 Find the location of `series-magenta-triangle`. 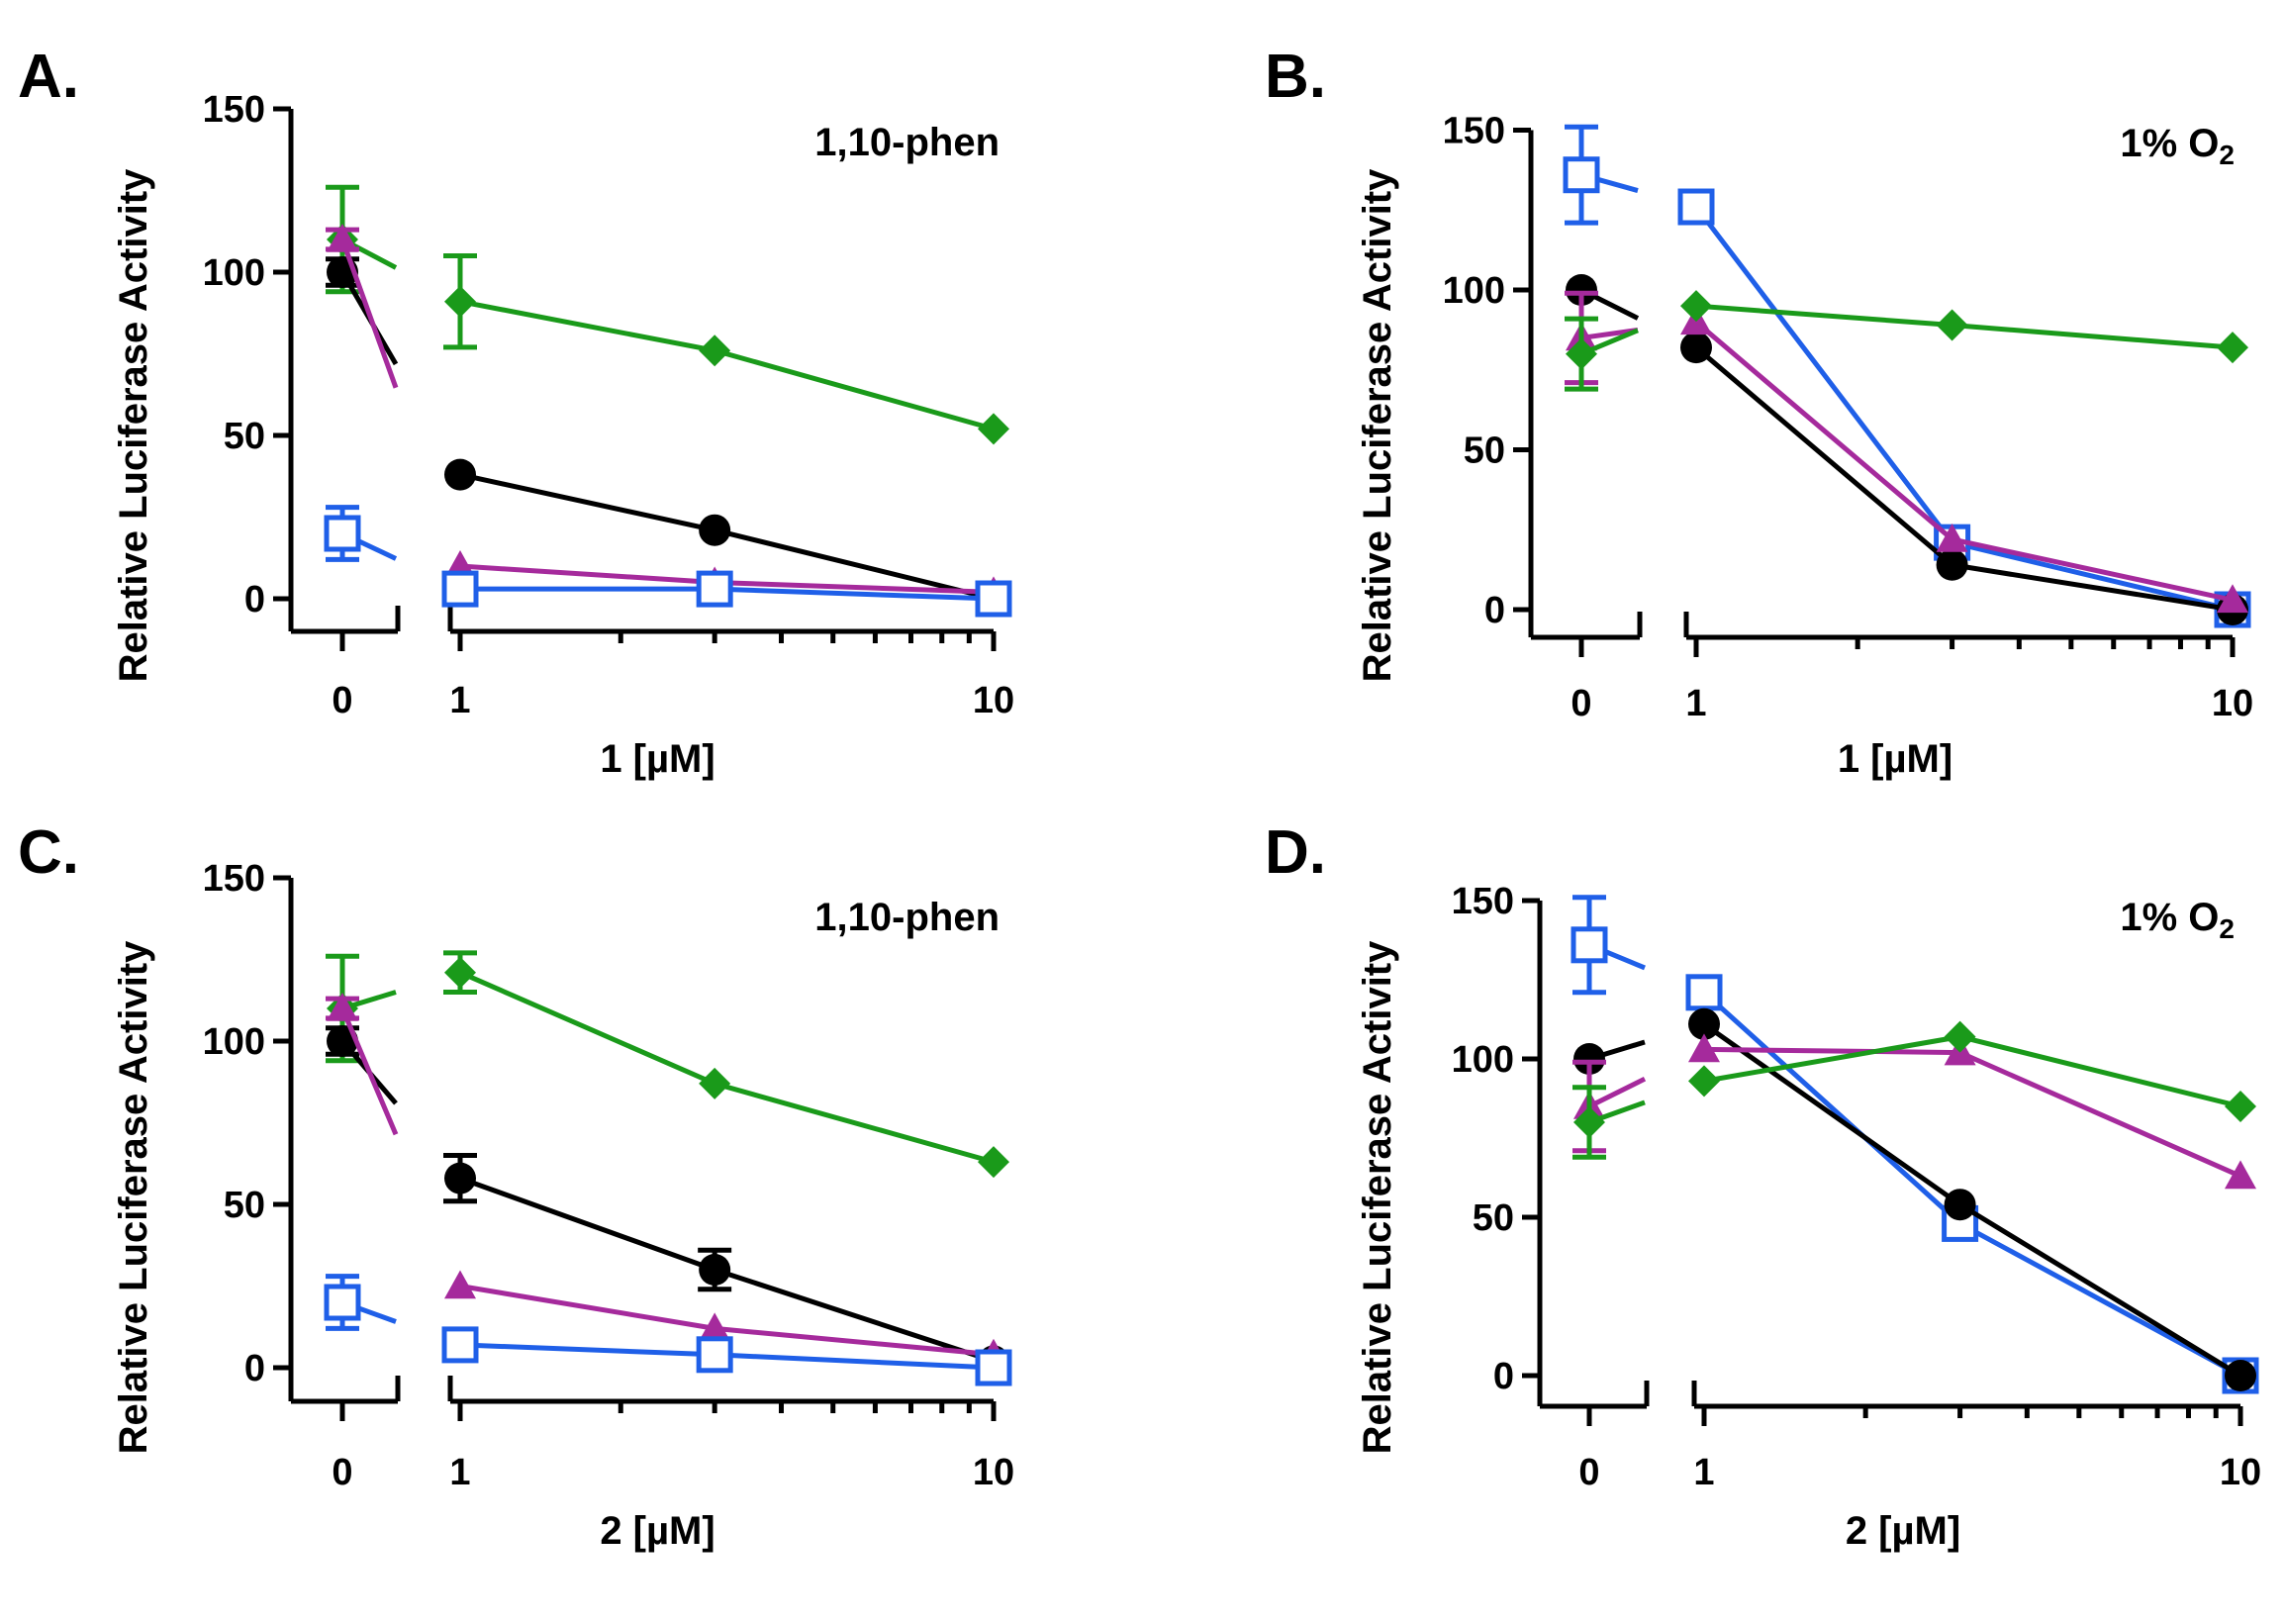

series-magenta-triangle is located at coordinates (1914, 1111).